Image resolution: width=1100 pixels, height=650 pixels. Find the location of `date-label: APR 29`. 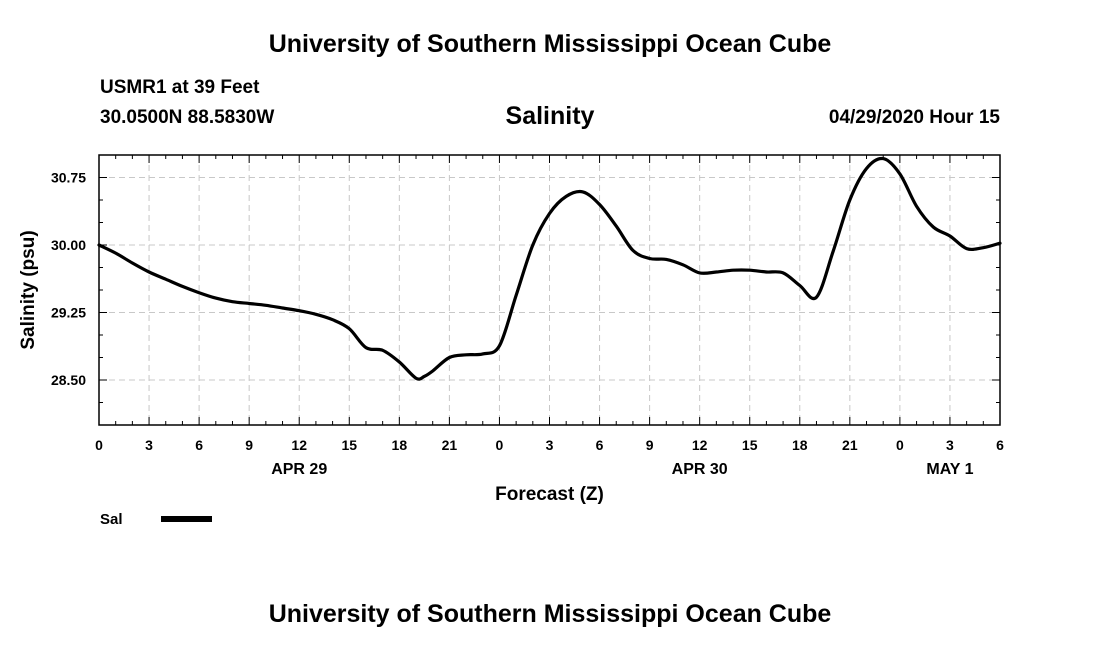

date-label: APR 29 is located at coordinates (299, 469).